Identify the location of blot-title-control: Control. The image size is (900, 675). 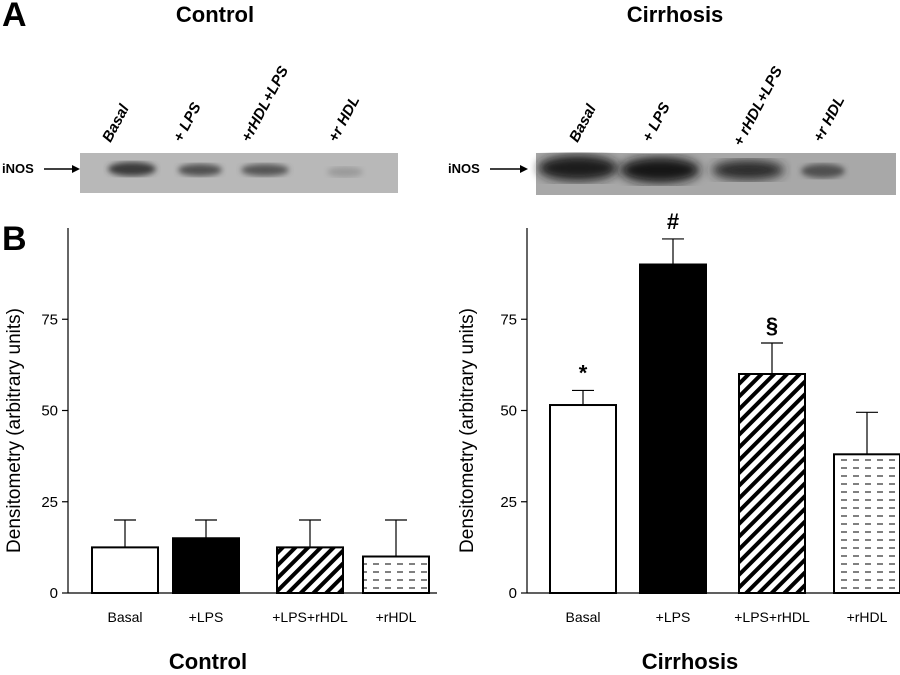
(215, 14).